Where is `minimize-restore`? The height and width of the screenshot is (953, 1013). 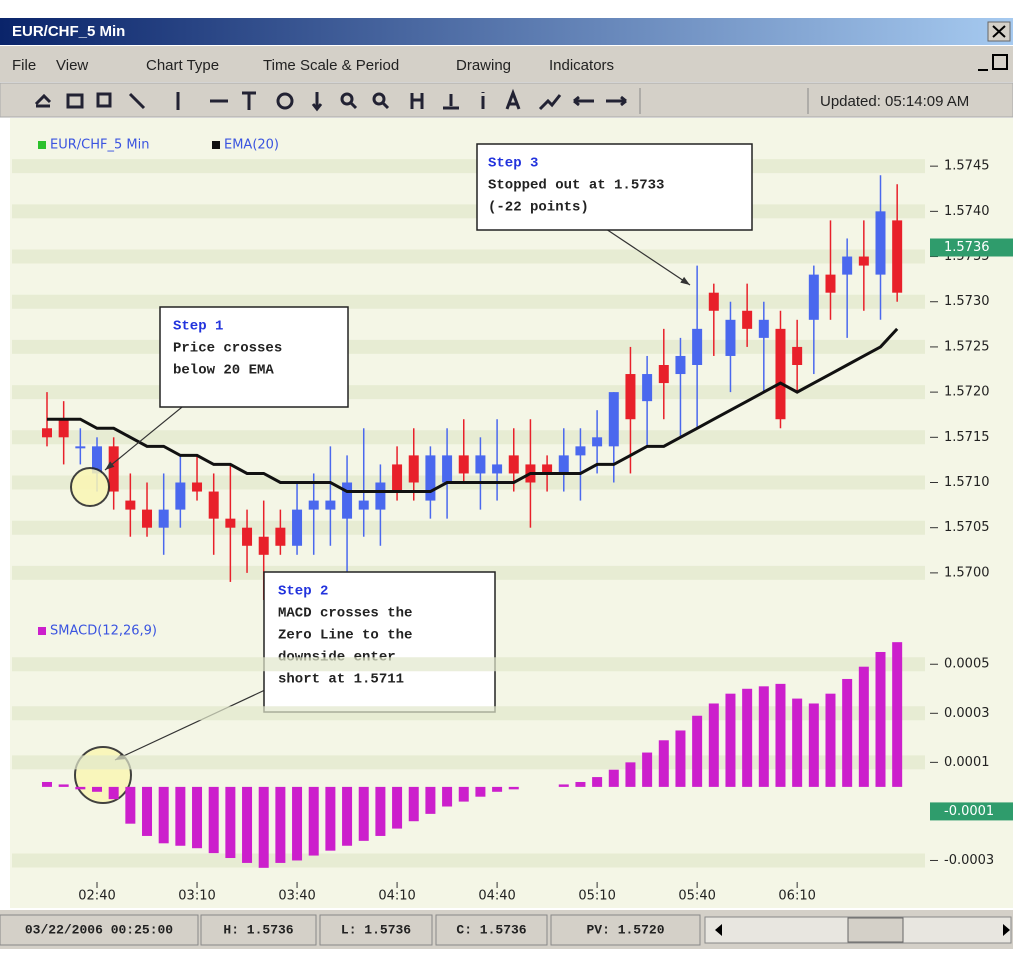
minimize-restore is located at coordinates (993, 62).